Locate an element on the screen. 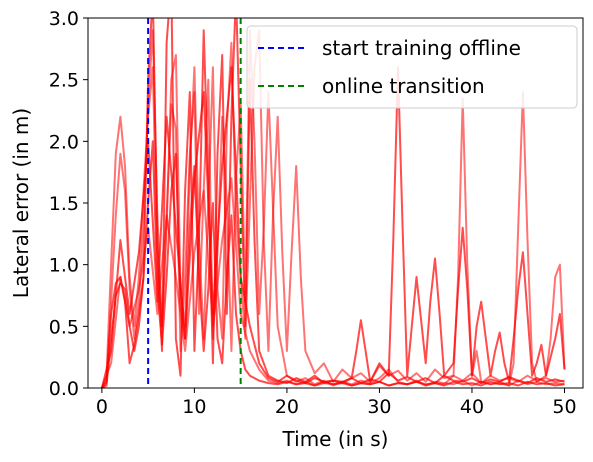 The image size is (593, 462). x-tick-label: 20 is located at coordinates (287, 407).